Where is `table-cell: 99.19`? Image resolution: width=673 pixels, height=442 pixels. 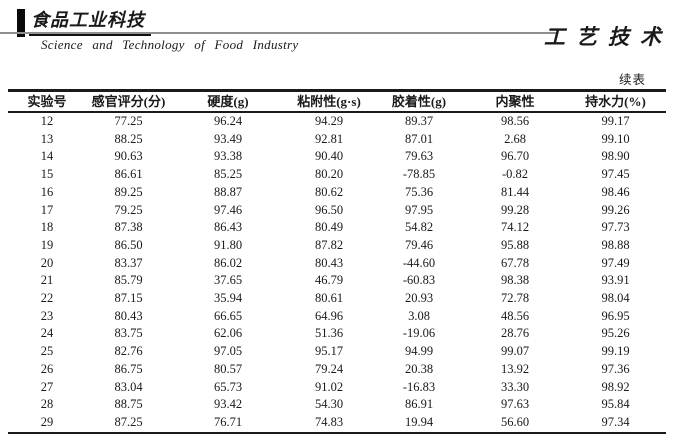 table-cell: 99.19 is located at coordinates (615, 351).